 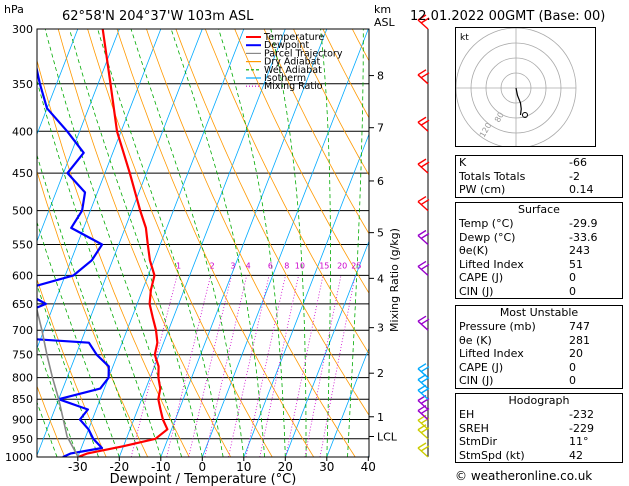 I want to click on hodograph-panel: kt 120 80, so click(x=525, y=88).